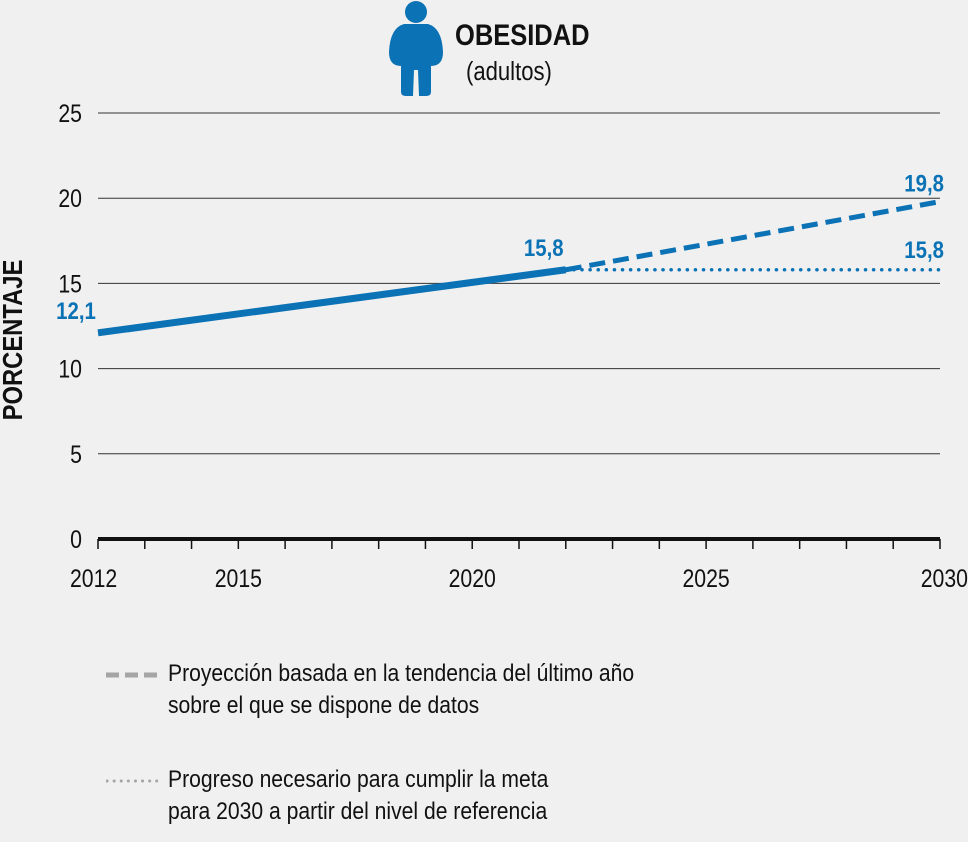 Image resolution: width=968 pixels, height=842 pixels. Describe the element at coordinates (705, 578) in the screenshot. I see `x-tick-label: 2025` at that location.